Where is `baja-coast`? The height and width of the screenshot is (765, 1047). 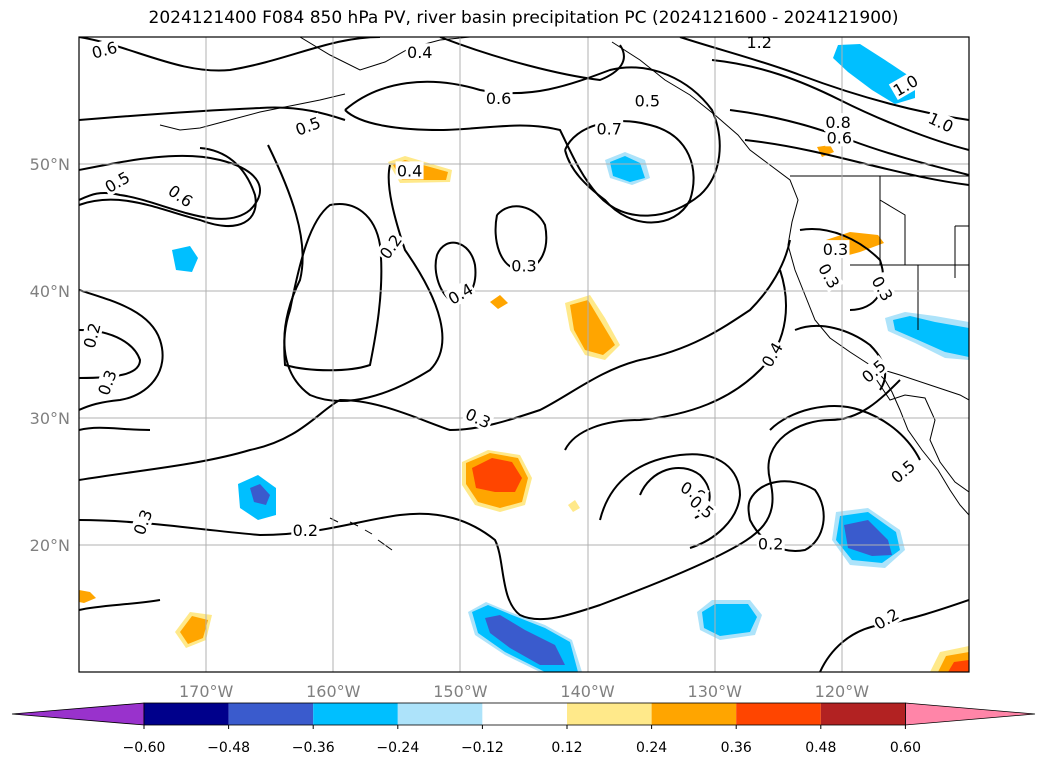 baja-coast is located at coordinates (919, 431).